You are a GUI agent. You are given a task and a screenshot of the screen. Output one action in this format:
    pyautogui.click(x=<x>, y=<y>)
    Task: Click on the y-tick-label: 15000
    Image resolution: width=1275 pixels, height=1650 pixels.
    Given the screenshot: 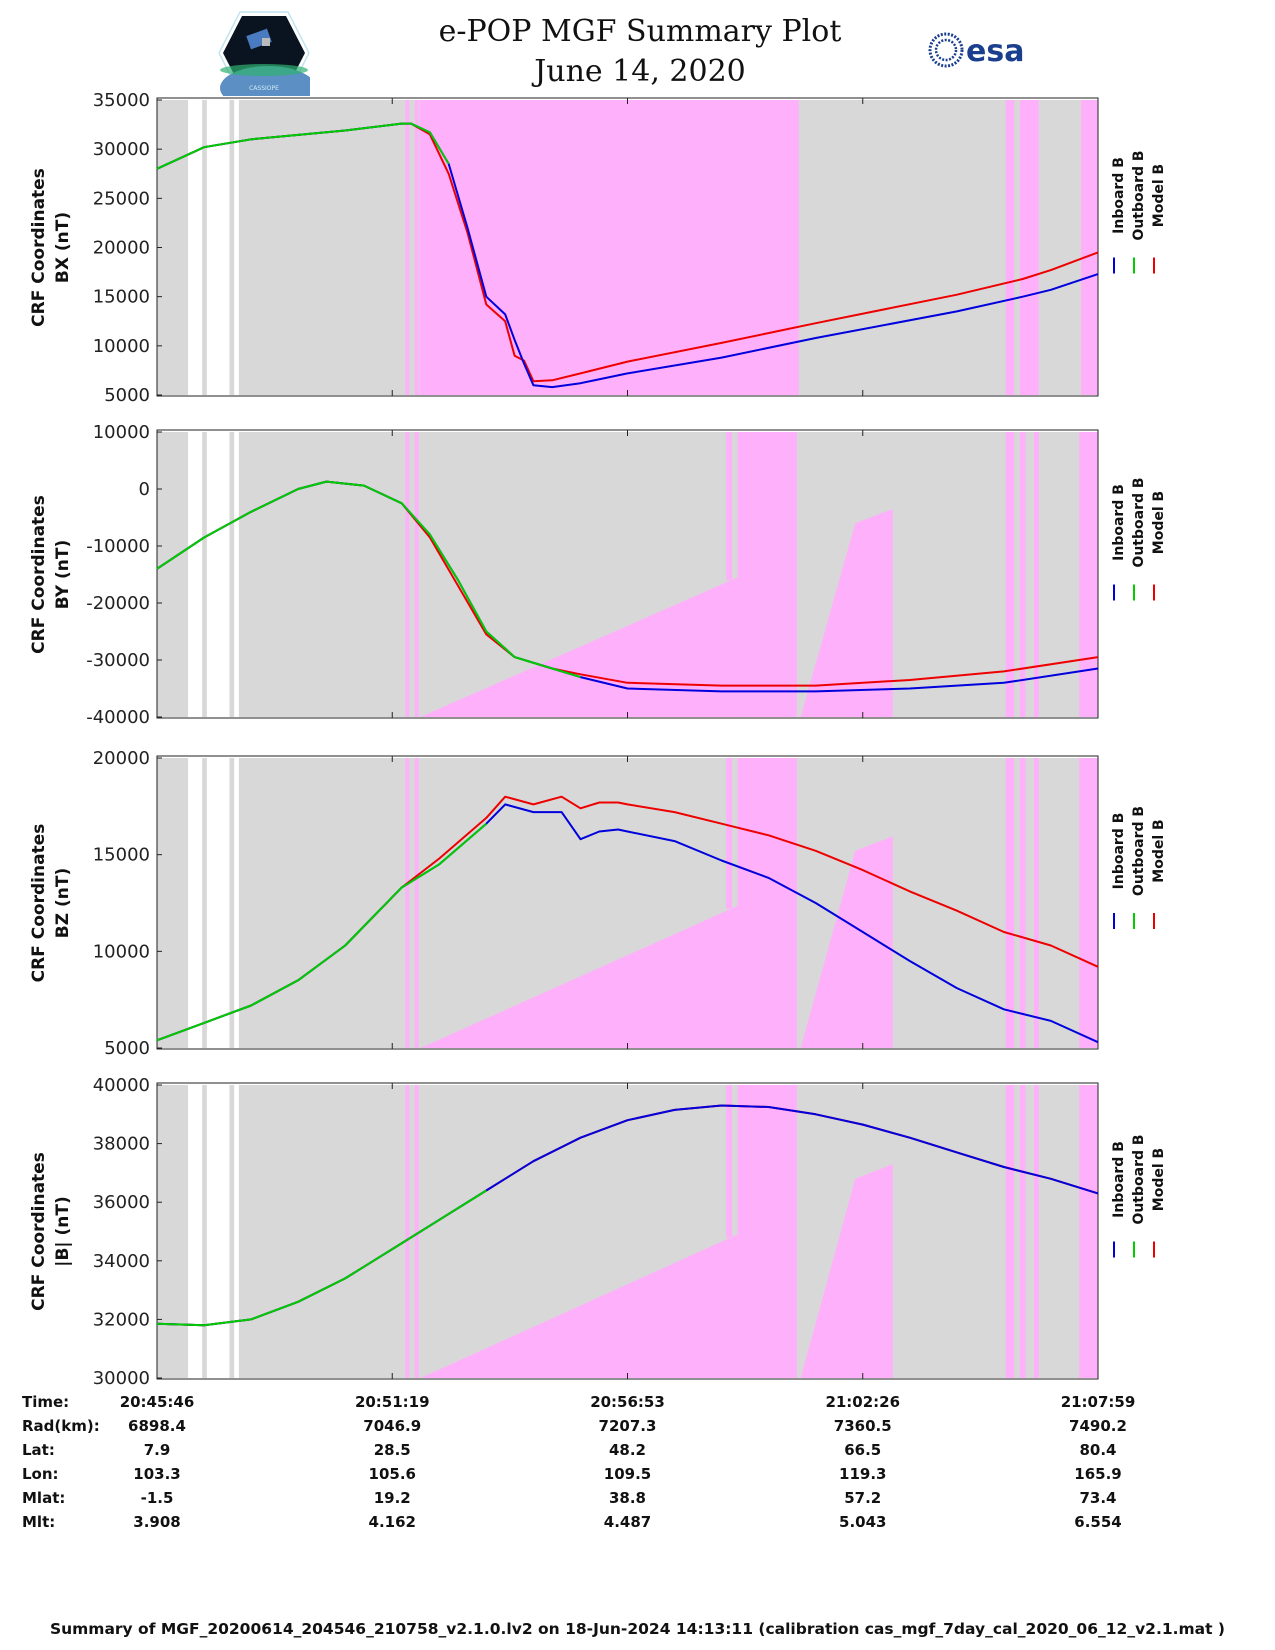 What is the action you would take?
    pyautogui.click(x=121, y=855)
    